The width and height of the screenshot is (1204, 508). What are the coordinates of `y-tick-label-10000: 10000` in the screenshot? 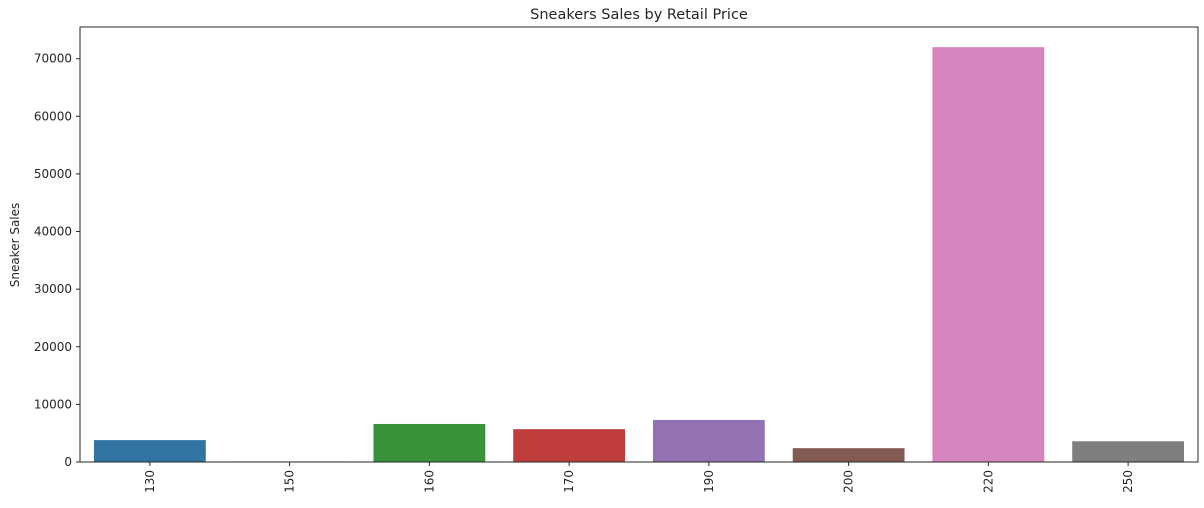 It's located at (53, 404).